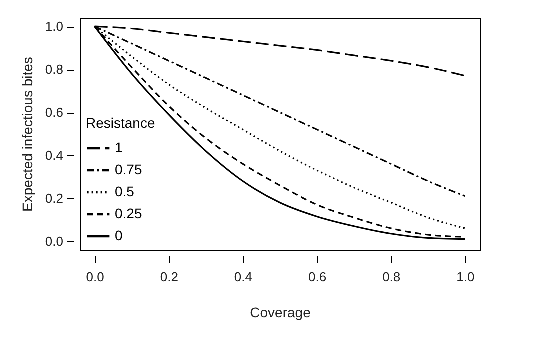 The image size is (537, 345). Describe the element at coordinates (119, 236) in the screenshot. I see `legend-label: 0` at that location.